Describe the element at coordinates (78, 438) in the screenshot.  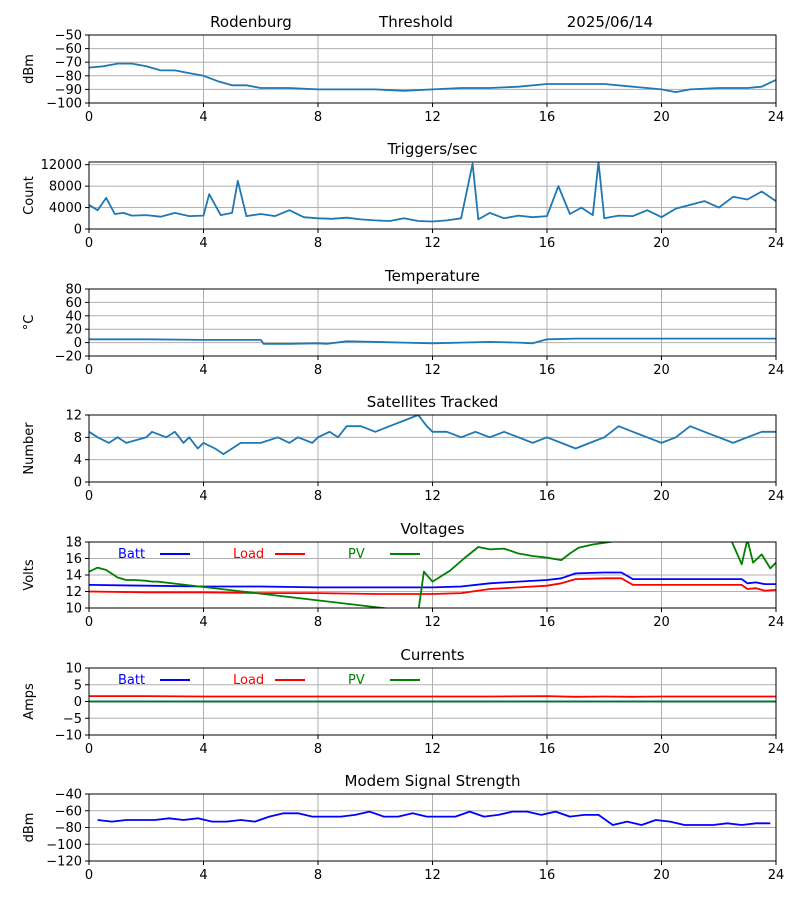
I see `y-tick-label: 8` at that location.